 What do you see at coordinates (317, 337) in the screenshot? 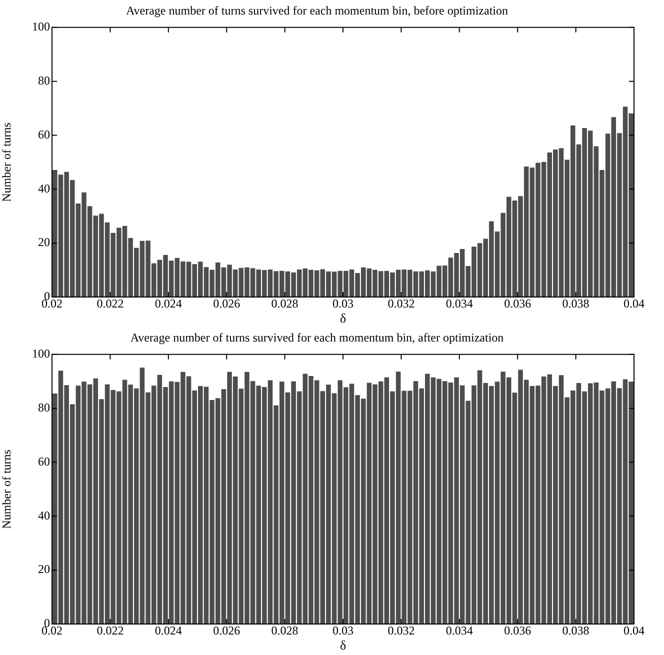
I see `chart-title: Average number of turns survived for each momentum bin, after optimization` at bounding box center [317, 337].